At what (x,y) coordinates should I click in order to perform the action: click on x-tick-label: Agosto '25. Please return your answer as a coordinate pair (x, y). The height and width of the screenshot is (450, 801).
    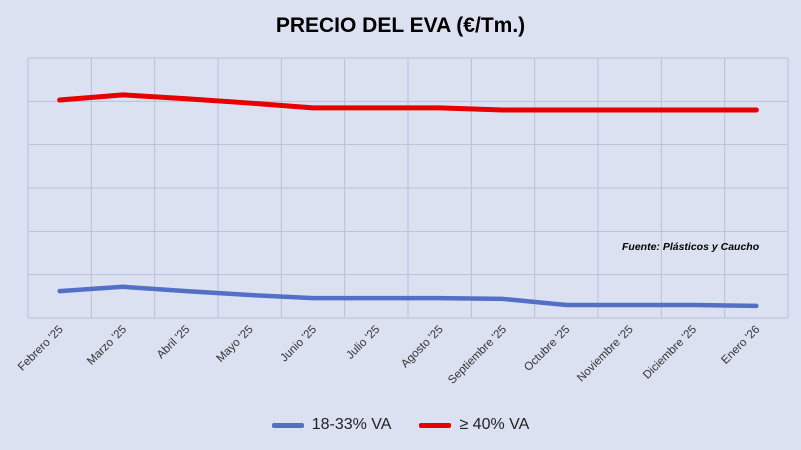
    Looking at the image, I should click on (422, 347).